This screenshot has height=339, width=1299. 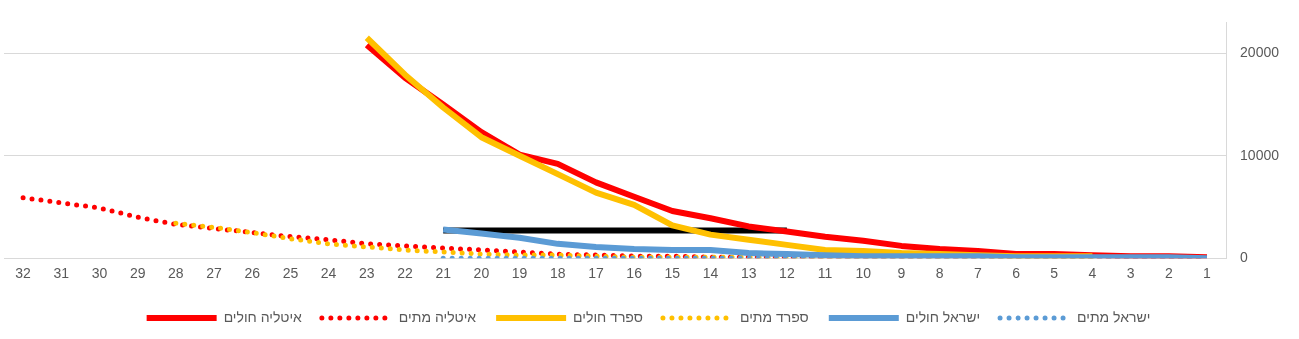 I want to click on x-tick-label: 11, so click(x=825, y=273).